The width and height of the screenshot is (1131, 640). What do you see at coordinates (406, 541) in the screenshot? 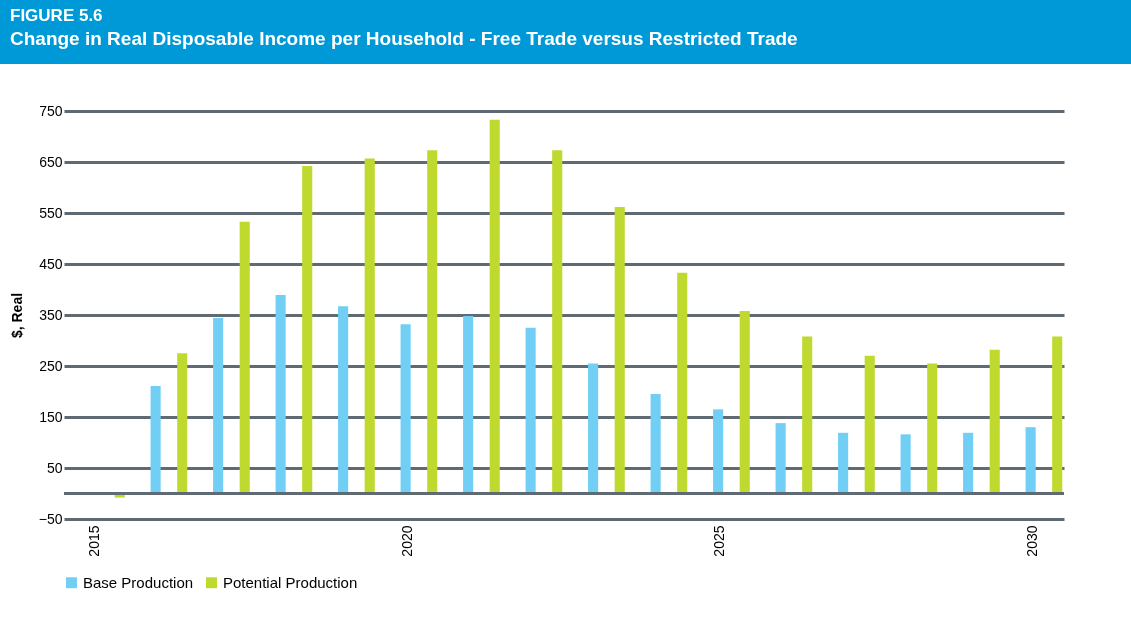
I see `x-tick-label: 2020` at bounding box center [406, 541].